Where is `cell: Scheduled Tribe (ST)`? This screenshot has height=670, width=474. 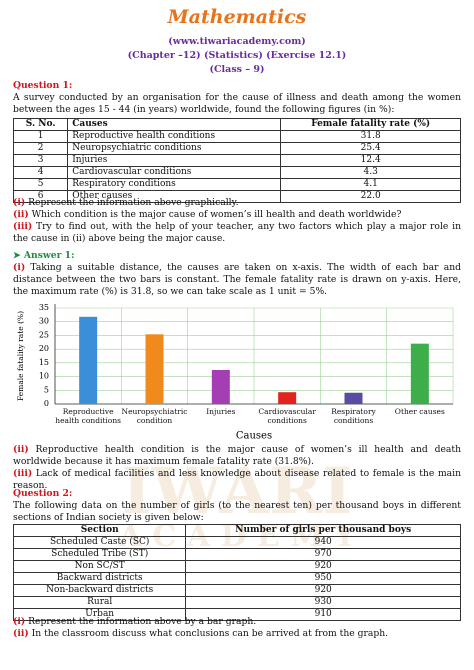 cell: Scheduled Tribe (ST) is located at coordinates (99, 554).